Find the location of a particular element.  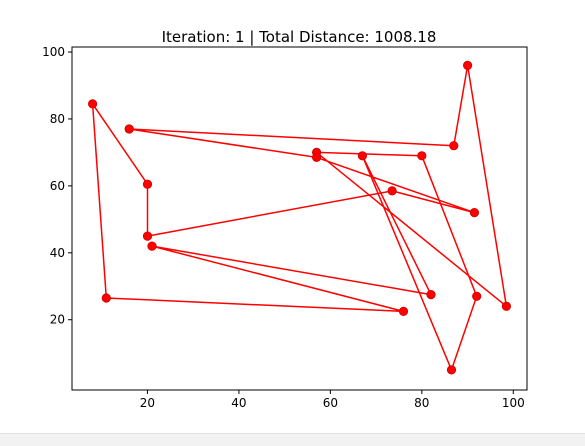

y-axis: 20 40 60 80 100 is located at coordinates (57, 186).